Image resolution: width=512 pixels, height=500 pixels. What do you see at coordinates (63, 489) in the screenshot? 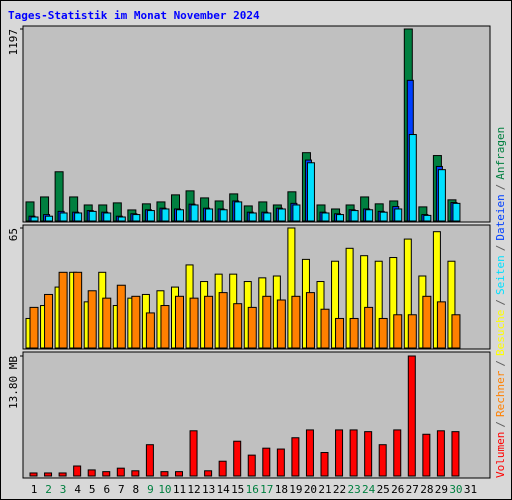
I see `x-tick-label: 3` at bounding box center [63, 489].